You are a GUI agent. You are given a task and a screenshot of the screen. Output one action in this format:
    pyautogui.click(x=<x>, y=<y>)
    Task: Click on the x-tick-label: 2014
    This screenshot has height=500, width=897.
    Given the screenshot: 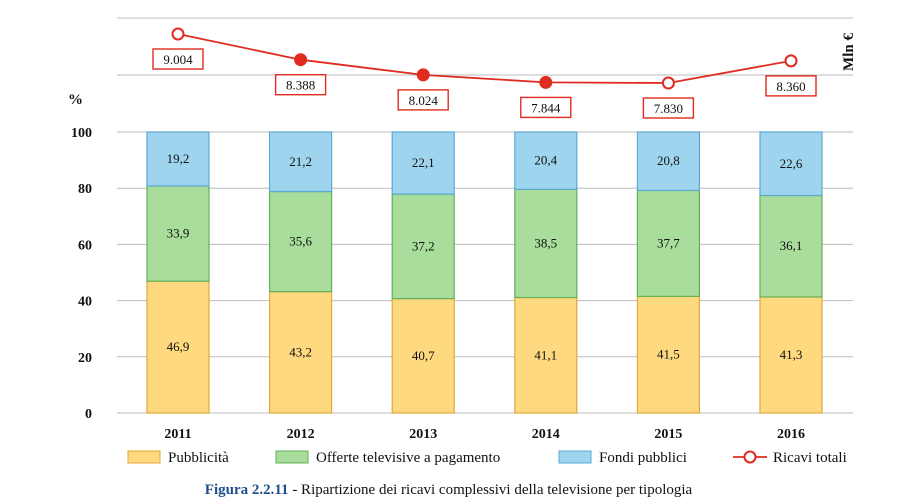 What is the action you would take?
    pyautogui.click(x=546, y=434)
    